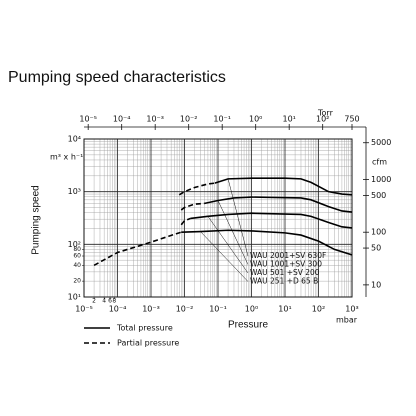  What do you see at coordinates (351, 119) in the screenshot?
I see `x2-tick-label: 750` at bounding box center [351, 119].